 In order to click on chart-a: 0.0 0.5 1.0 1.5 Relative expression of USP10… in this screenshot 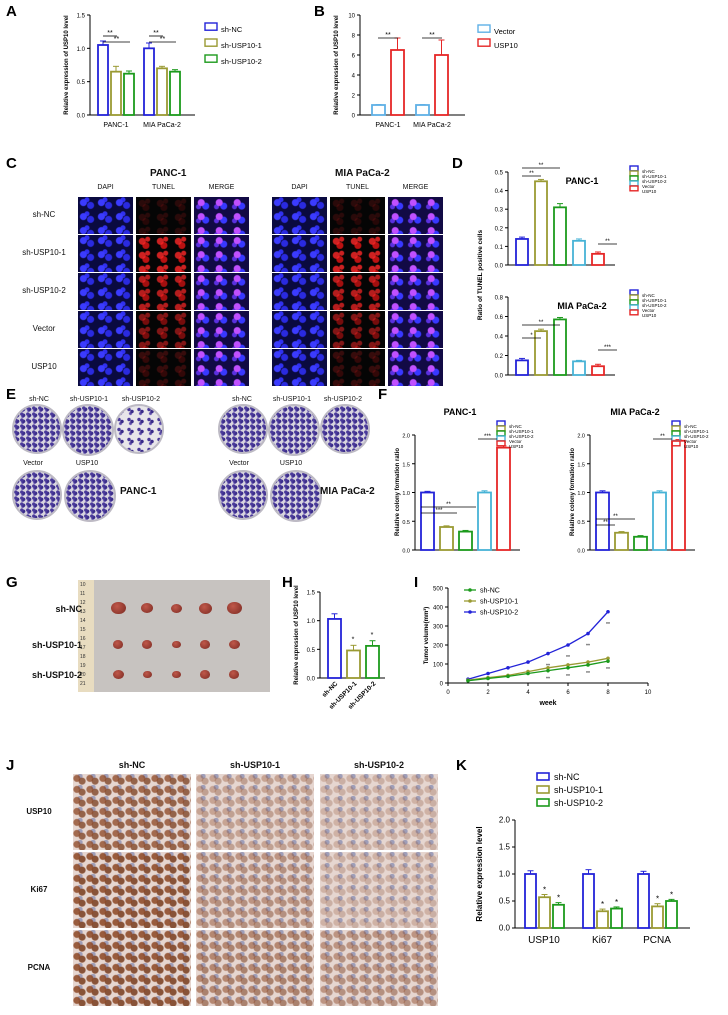, I will do `click(163, 72)`.